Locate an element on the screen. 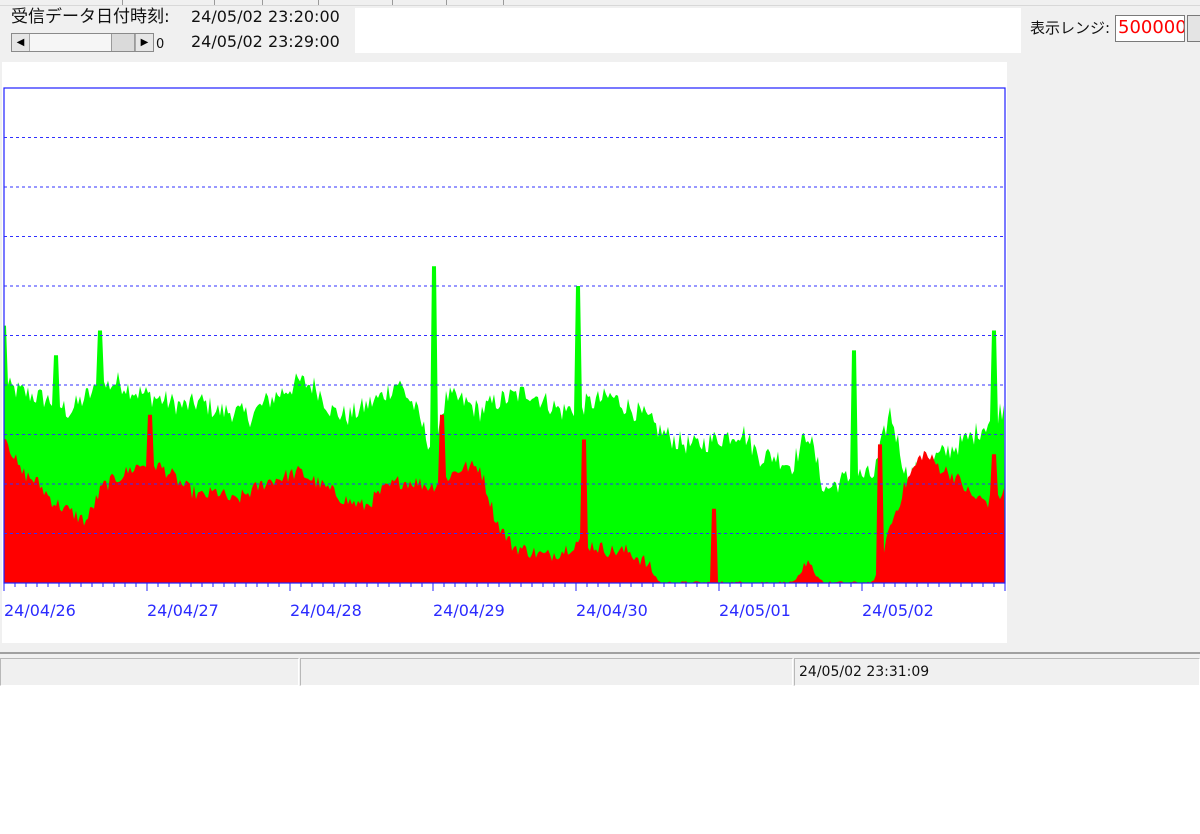  scroll-value: 0 is located at coordinates (160, 44).